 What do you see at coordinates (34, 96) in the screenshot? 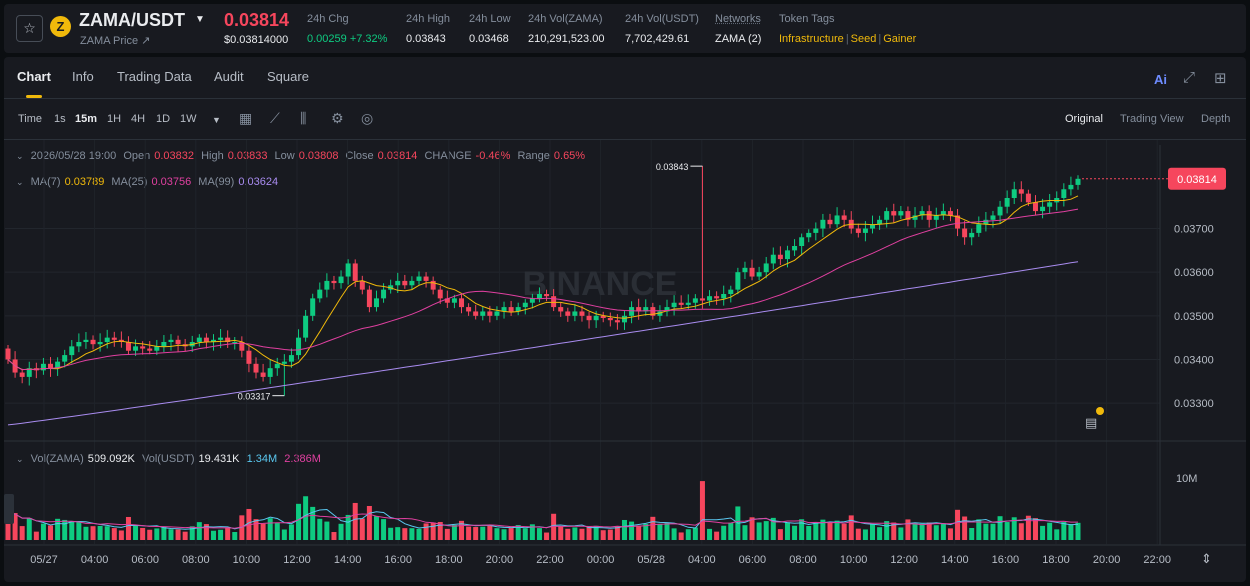
I see `active-tab-indicator` at bounding box center [34, 96].